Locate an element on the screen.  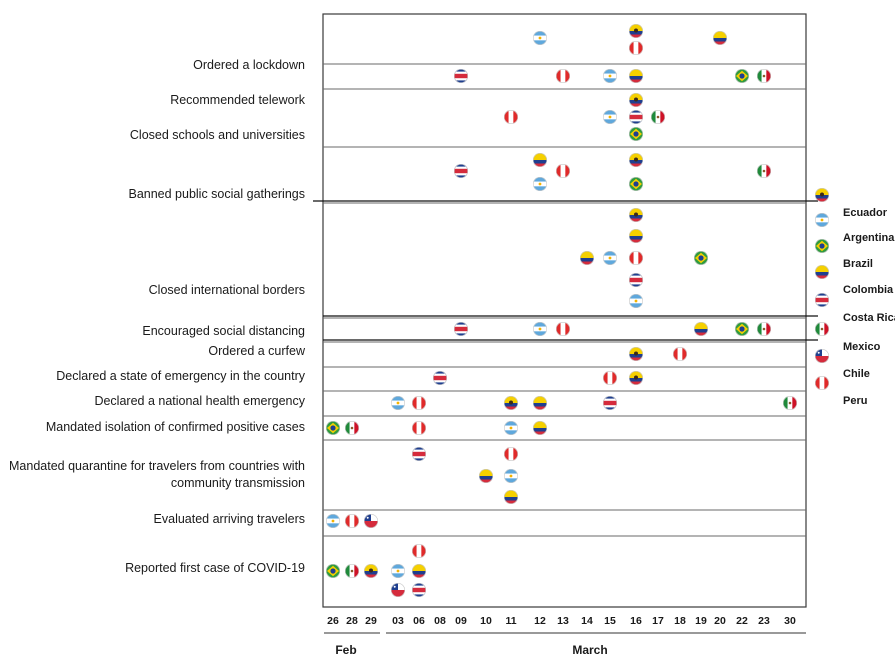
legend-marker-chile is located at coordinates (821, 355).